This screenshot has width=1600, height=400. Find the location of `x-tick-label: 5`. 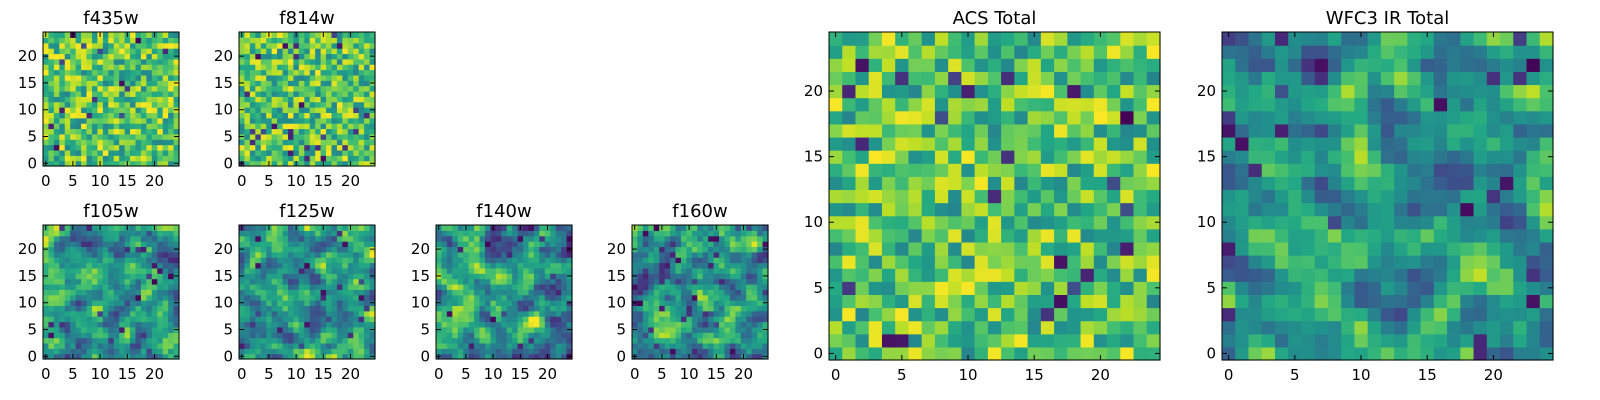

x-tick-label: 5 is located at coordinates (73, 374).